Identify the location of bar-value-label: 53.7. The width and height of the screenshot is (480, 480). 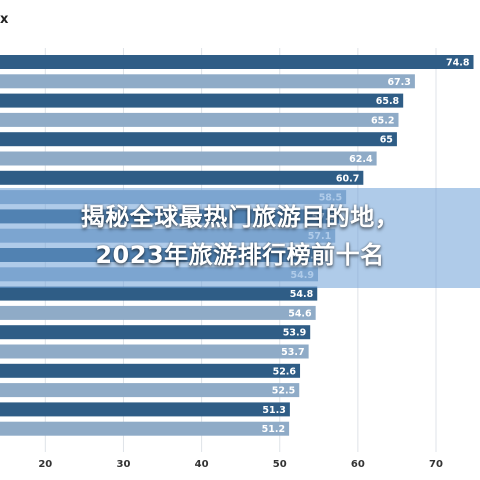
(292, 352).